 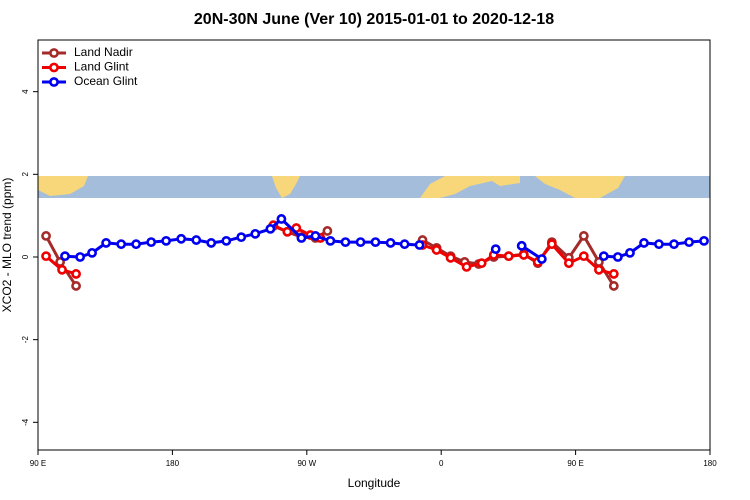 What do you see at coordinates (384, 239) in the screenshot?
I see `series-line` at bounding box center [384, 239].